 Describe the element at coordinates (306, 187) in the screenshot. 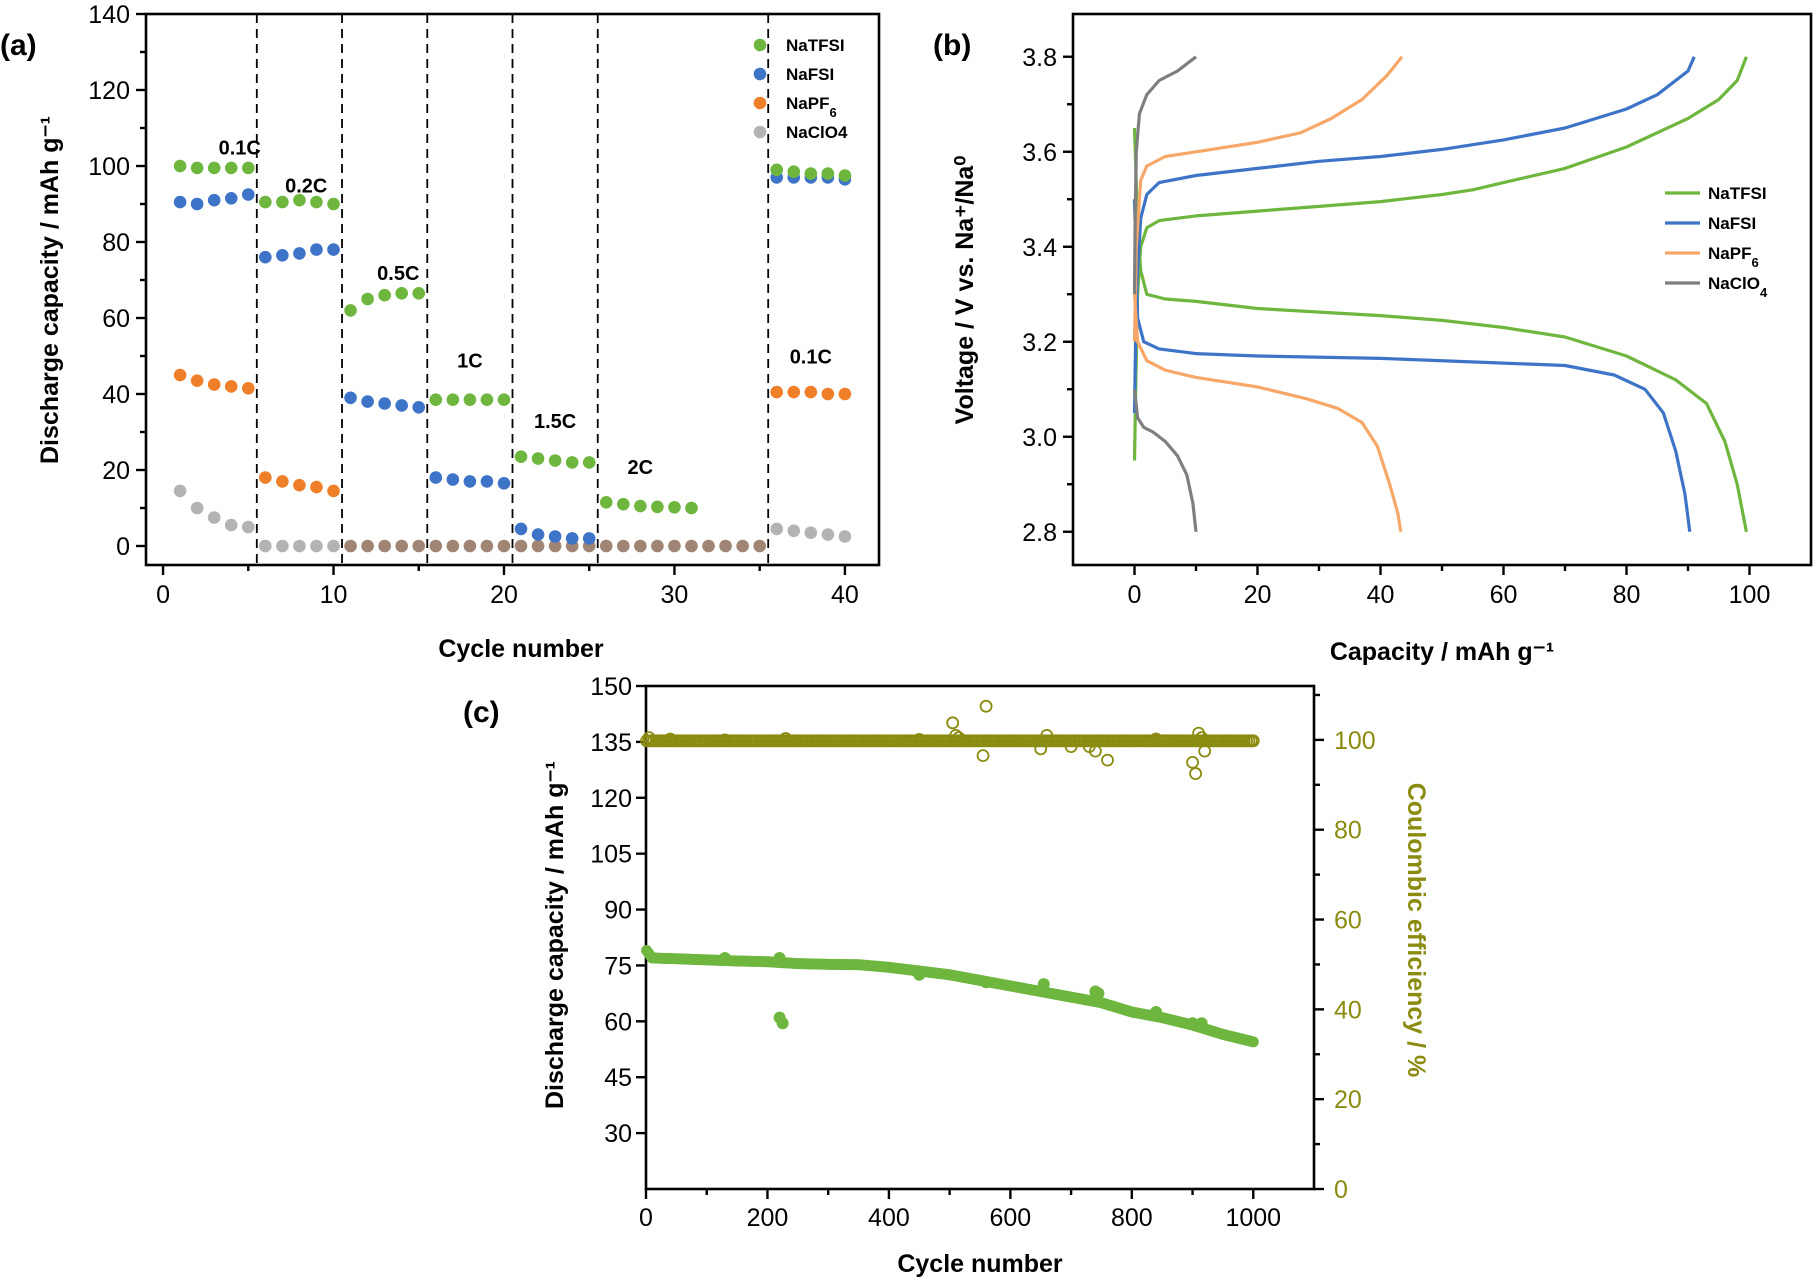

I see `rate-label: 0.2C` at that location.